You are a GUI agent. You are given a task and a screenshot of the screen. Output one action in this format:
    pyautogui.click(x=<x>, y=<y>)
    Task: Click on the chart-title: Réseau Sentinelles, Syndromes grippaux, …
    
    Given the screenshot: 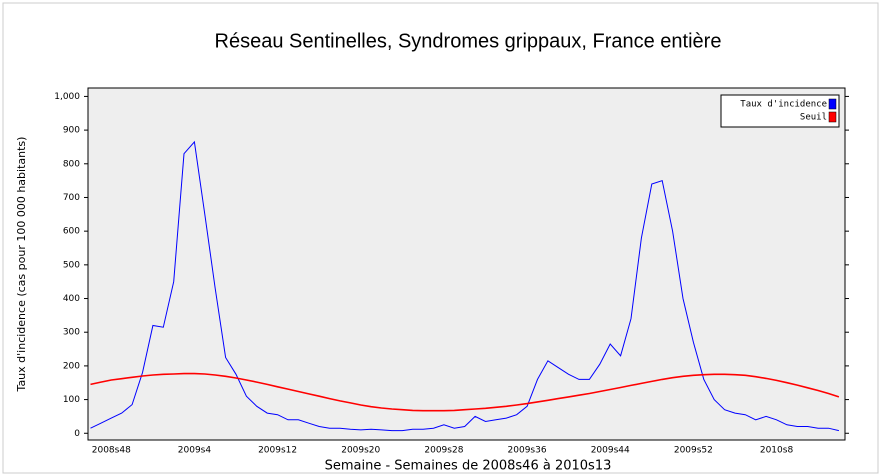 What is the action you would take?
    pyautogui.click(x=468, y=41)
    